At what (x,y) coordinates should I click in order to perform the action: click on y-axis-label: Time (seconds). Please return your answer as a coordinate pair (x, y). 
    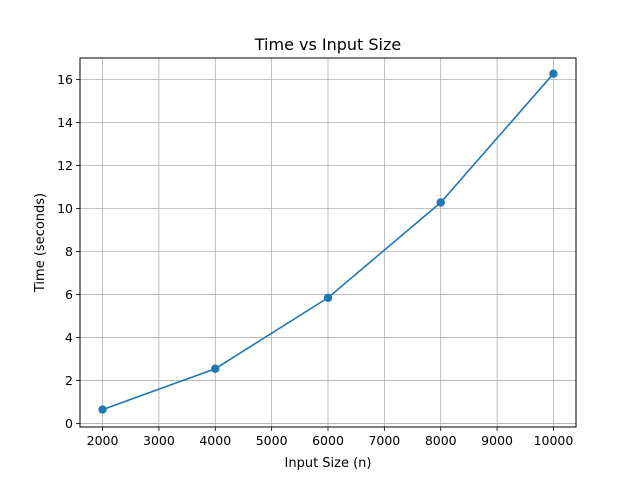
    Looking at the image, I should click on (40, 243).